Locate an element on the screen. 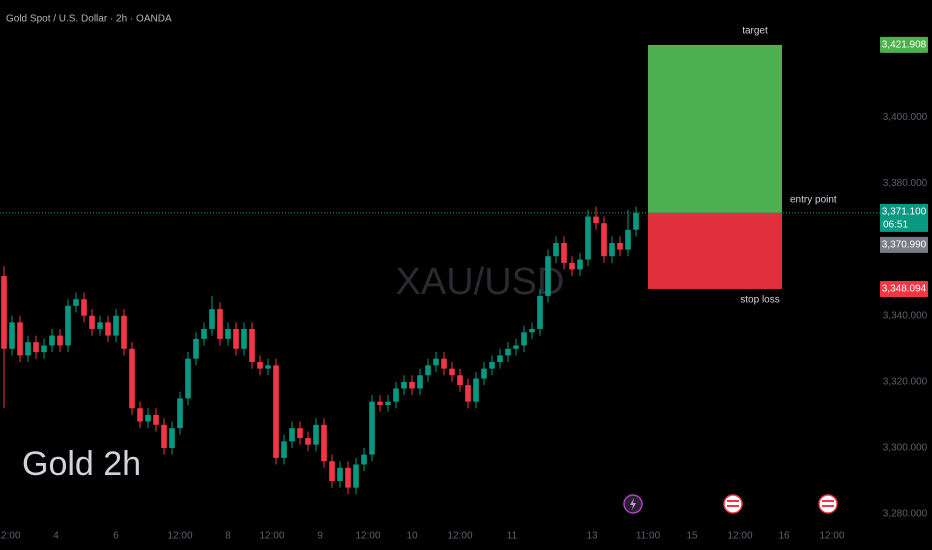  stop-price: 3,348.094 is located at coordinates (904, 289).